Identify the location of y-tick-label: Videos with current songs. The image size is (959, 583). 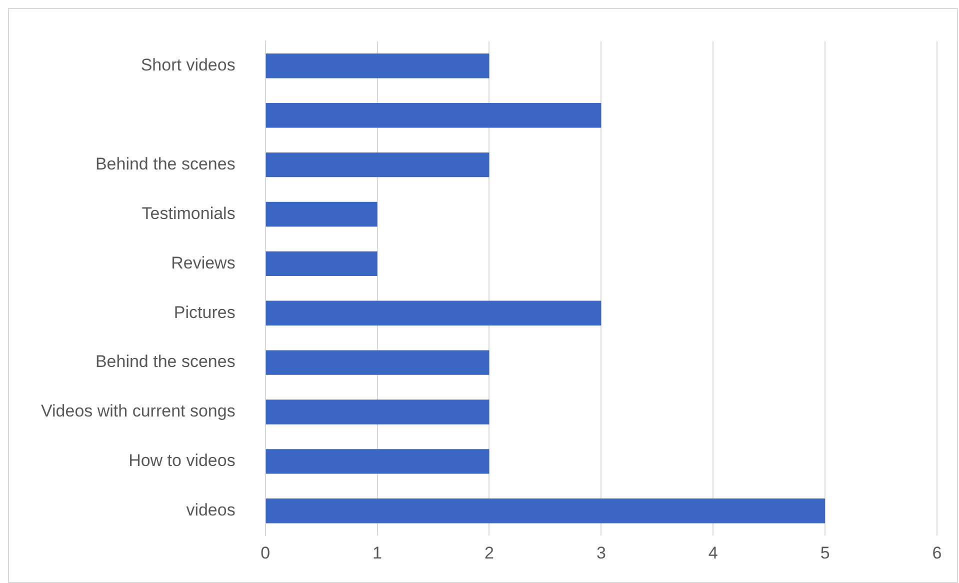
(138, 411).